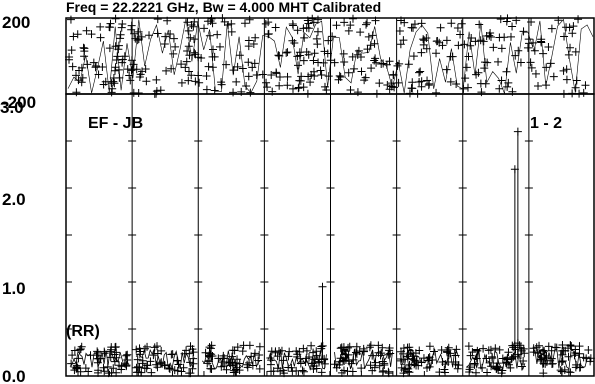  I want to click on baseline-label: EF - JB, so click(115, 123).